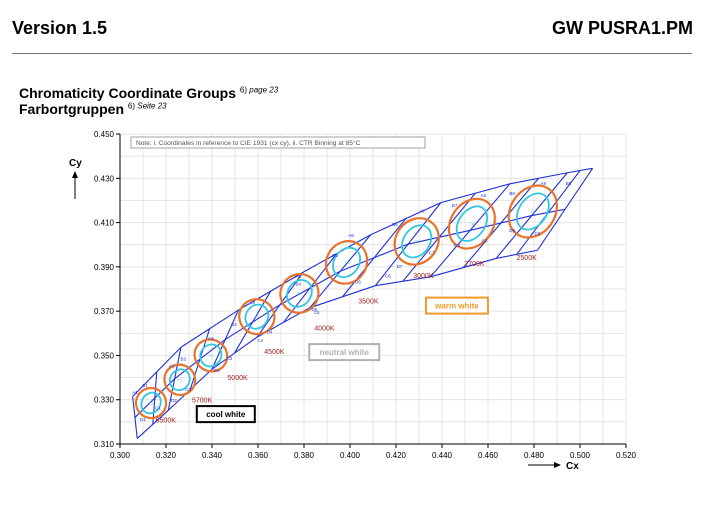 This screenshot has width=713, height=514. I want to click on ellipse-label: T9, so click(533, 212).